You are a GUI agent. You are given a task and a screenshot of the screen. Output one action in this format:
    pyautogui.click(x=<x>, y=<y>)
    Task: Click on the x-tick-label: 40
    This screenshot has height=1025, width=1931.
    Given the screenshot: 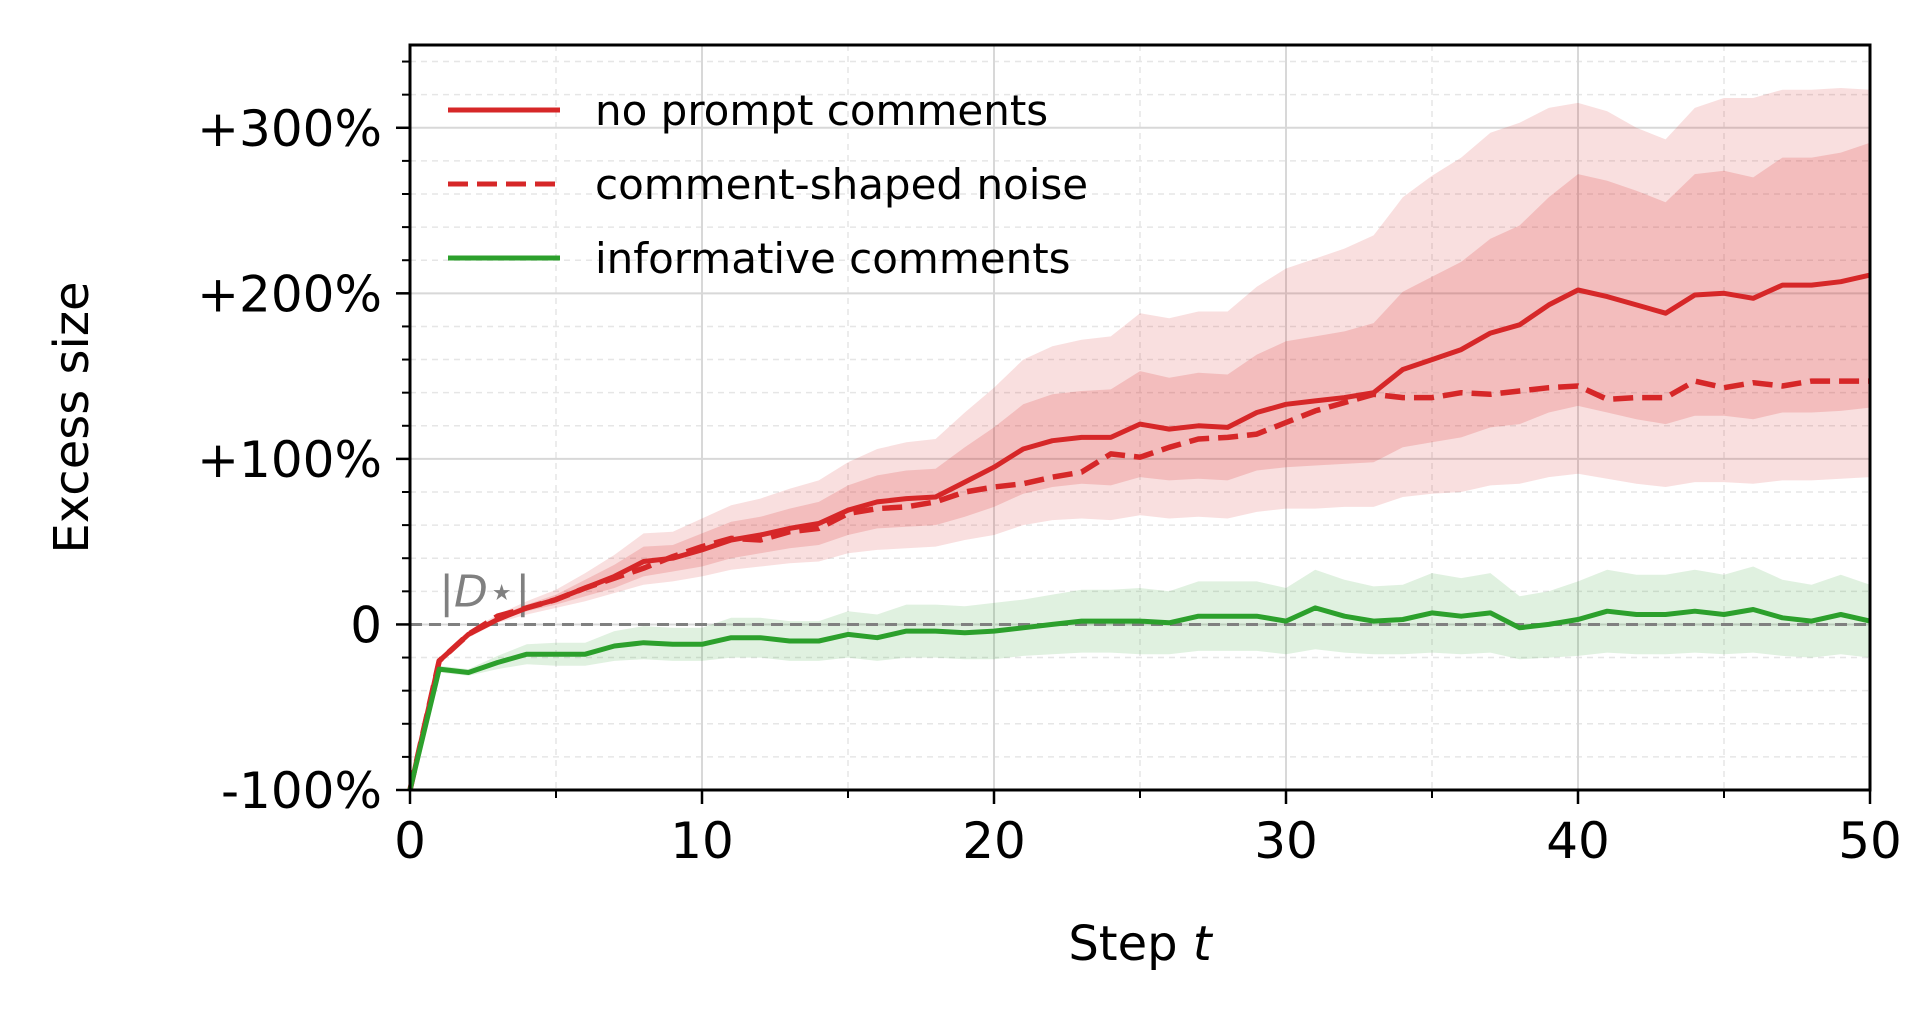 What is the action you would take?
    pyautogui.click(x=1578, y=841)
    